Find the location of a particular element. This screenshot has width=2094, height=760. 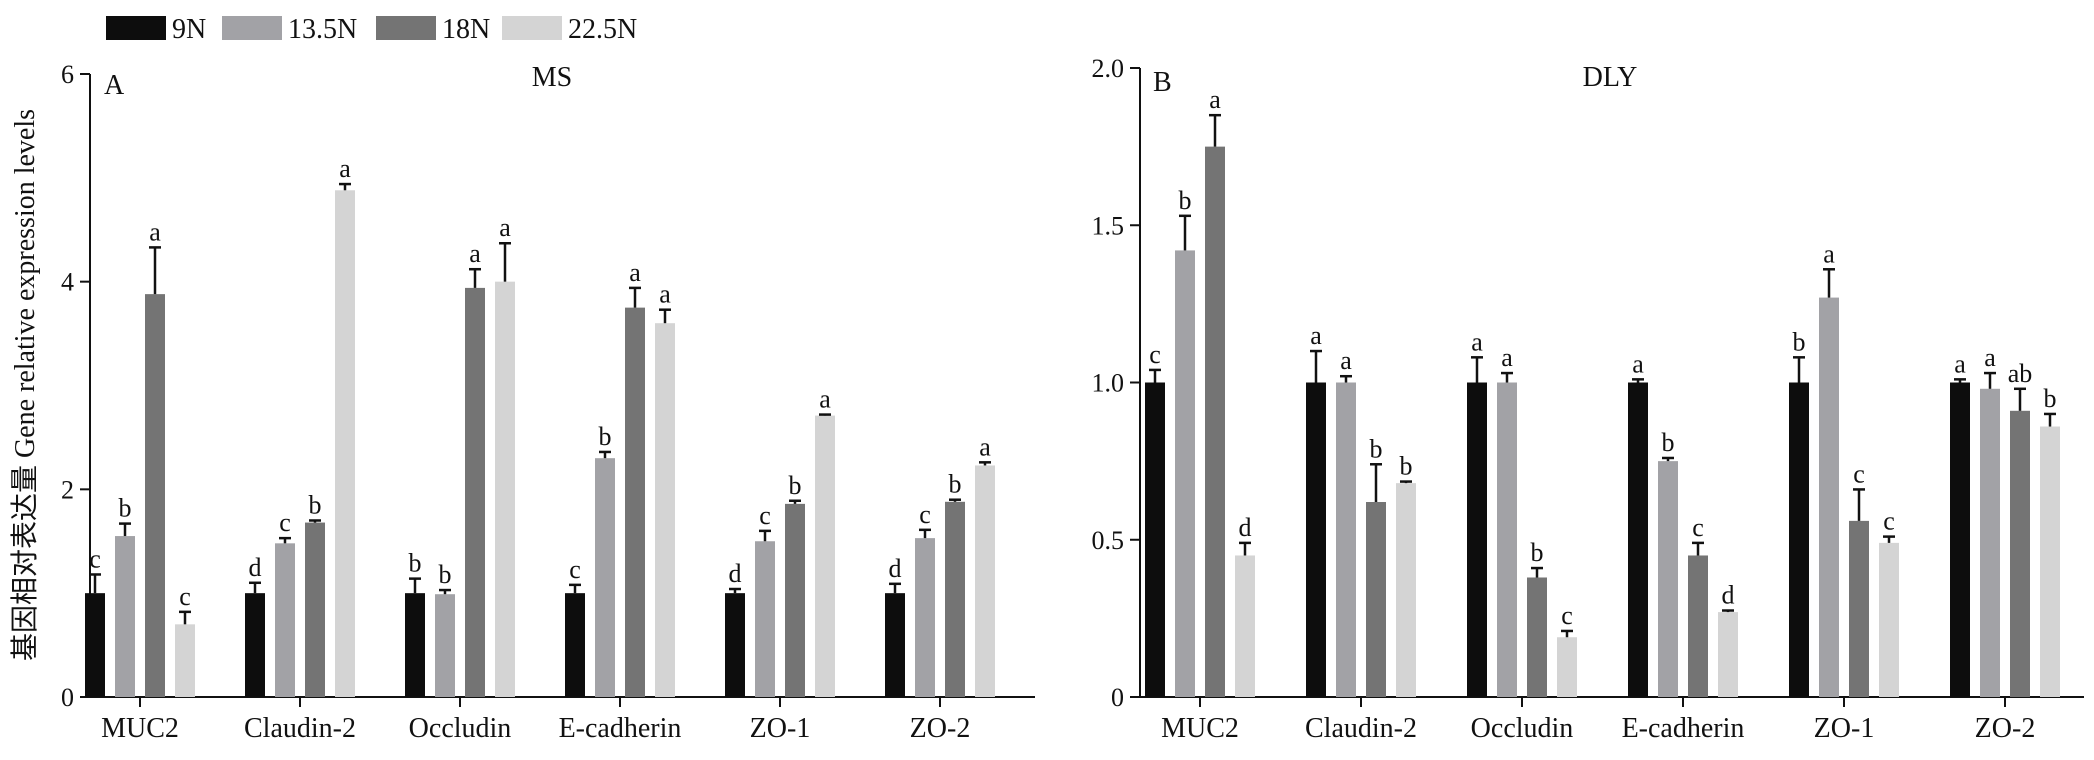

y-axis-label: 基因相对表达量 Gene relative expression levels is located at coordinates (25, 385).